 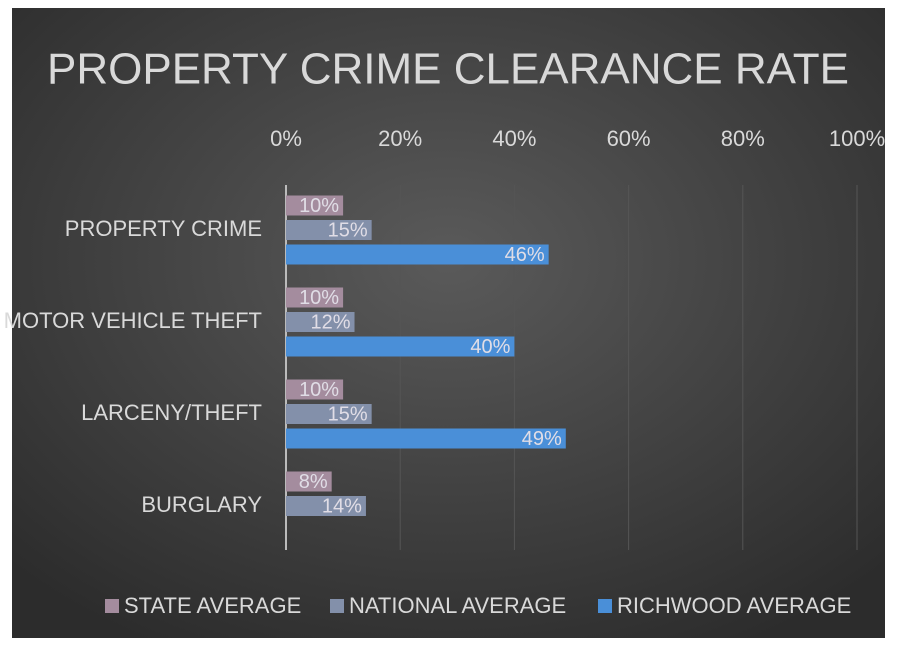 I want to click on x-tick-label: 40%, so click(x=514, y=138).